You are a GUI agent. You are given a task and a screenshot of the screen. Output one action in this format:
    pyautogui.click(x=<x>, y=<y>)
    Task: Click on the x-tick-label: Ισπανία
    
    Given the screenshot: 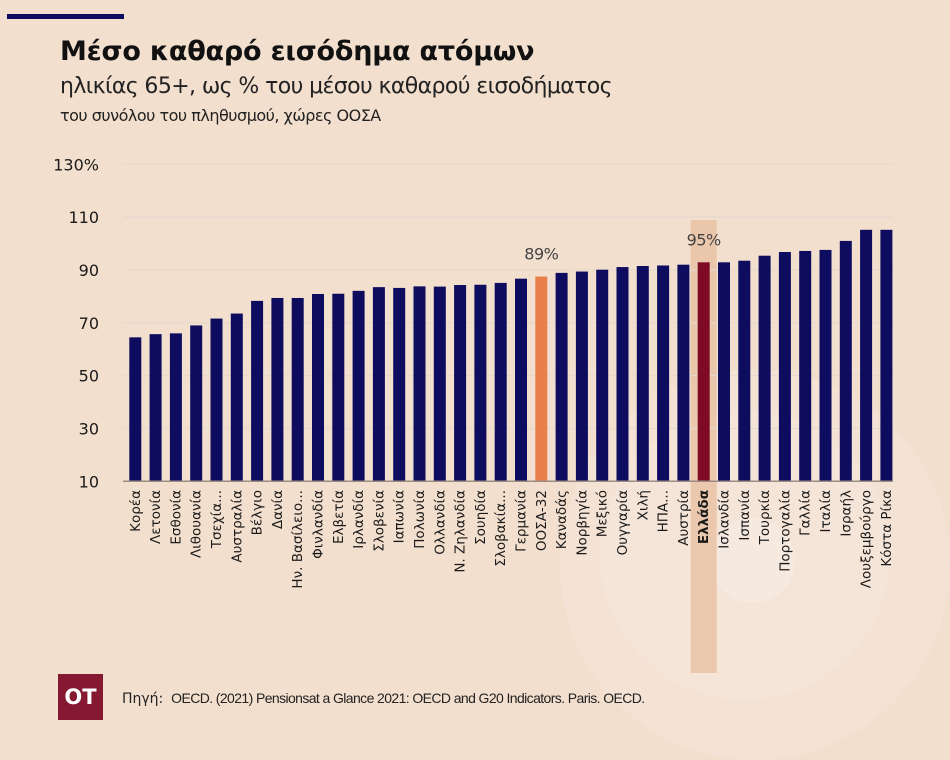 What is the action you would take?
    pyautogui.click(x=745, y=515)
    